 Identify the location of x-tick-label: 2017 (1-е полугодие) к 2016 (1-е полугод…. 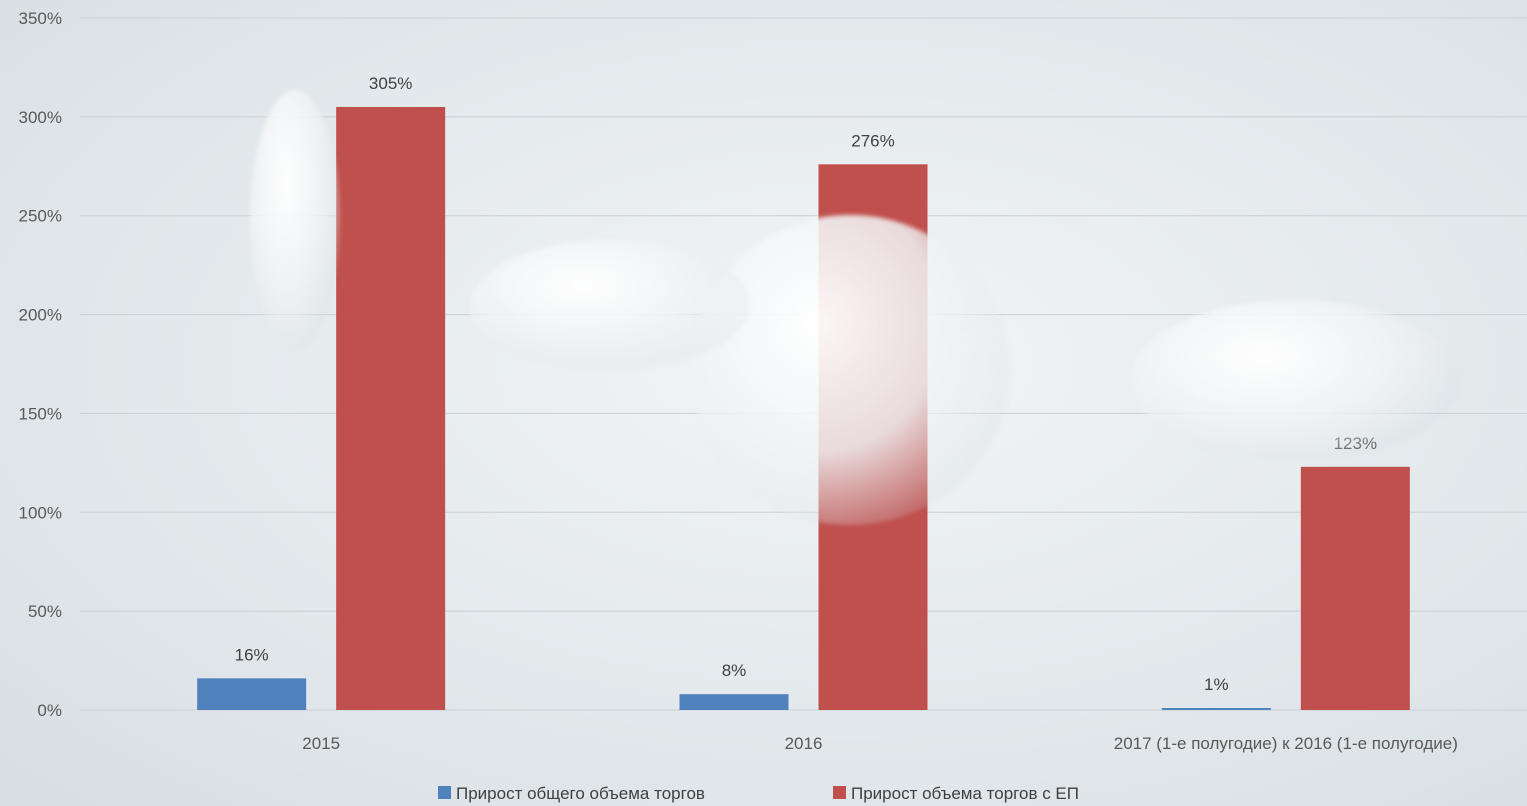
(1286, 743).